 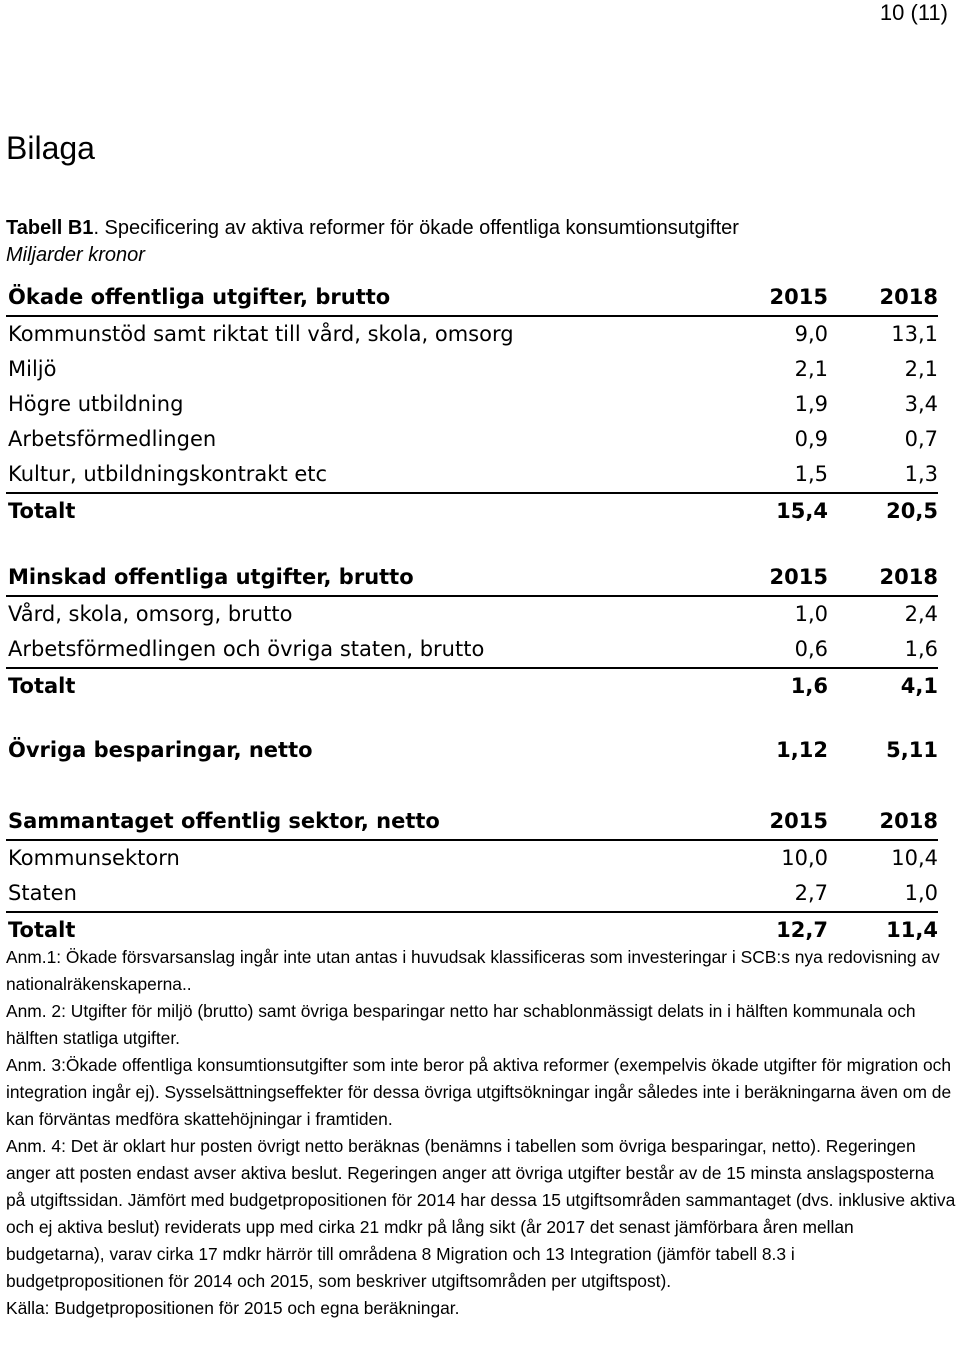 What do you see at coordinates (472, 858) in the screenshot?
I see `table-row: Kommunsektorn 10,0 10,4` at bounding box center [472, 858].